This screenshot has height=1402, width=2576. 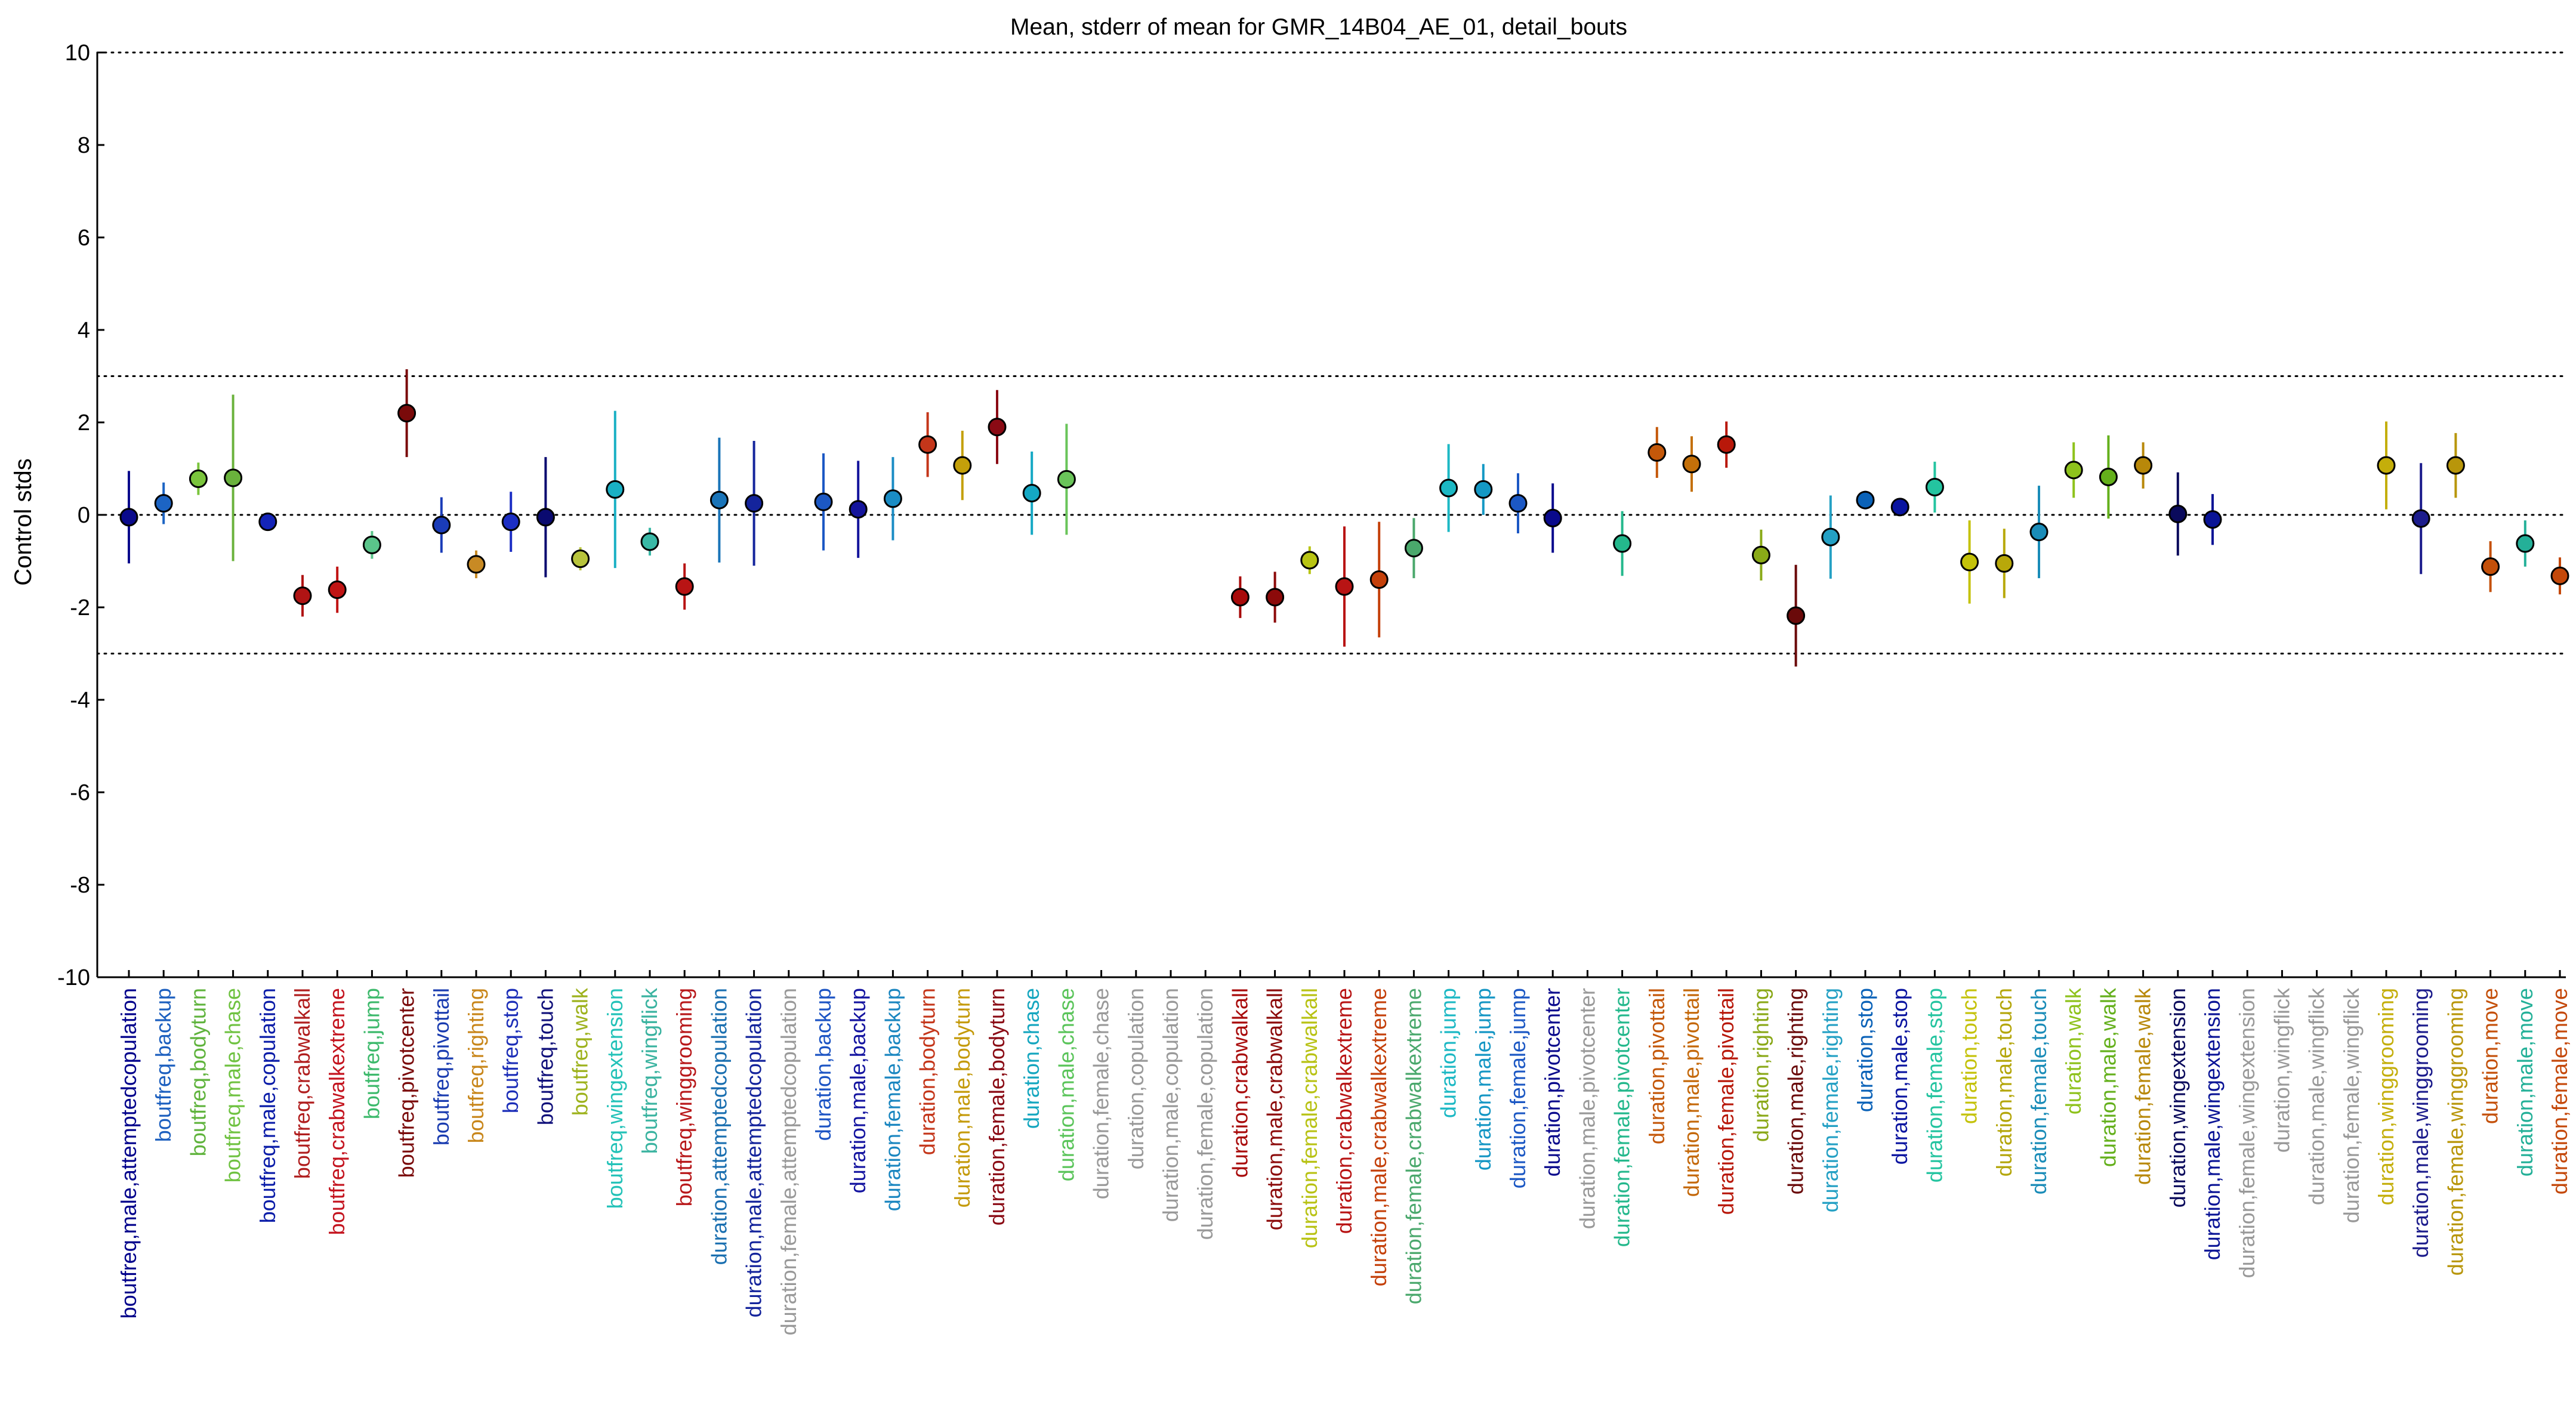 What do you see at coordinates (1518, 1088) in the screenshot?
I see `x-category-label: duration,female,jump` at bounding box center [1518, 1088].